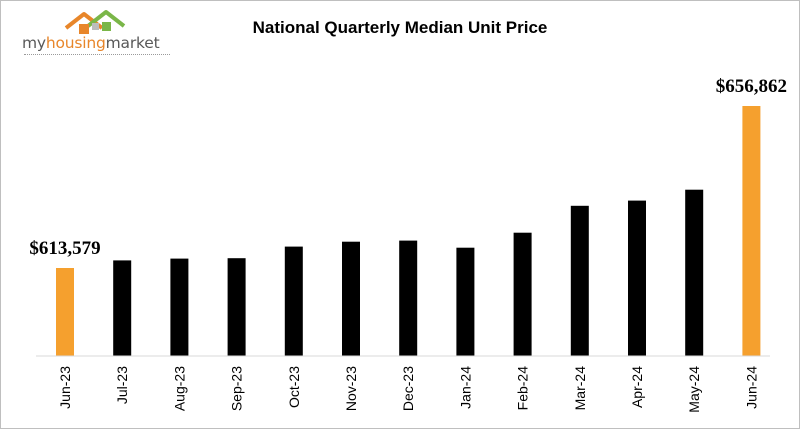 This screenshot has height=429, width=800. What do you see at coordinates (122, 385) in the screenshot?
I see `x-tick-label: Jul-23` at bounding box center [122, 385].